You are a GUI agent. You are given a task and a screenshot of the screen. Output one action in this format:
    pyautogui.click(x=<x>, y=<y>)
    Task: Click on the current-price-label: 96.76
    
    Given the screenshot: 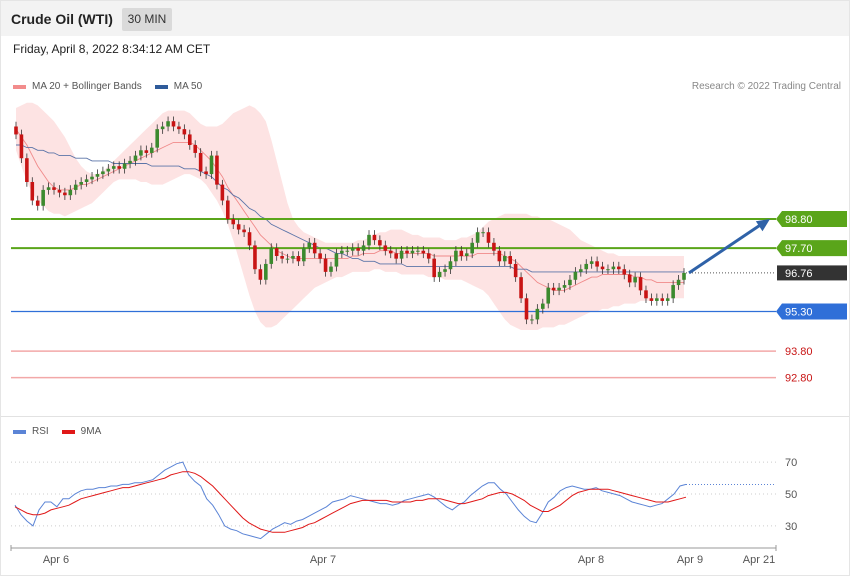 What is the action you would take?
    pyautogui.click(x=799, y=274)
    